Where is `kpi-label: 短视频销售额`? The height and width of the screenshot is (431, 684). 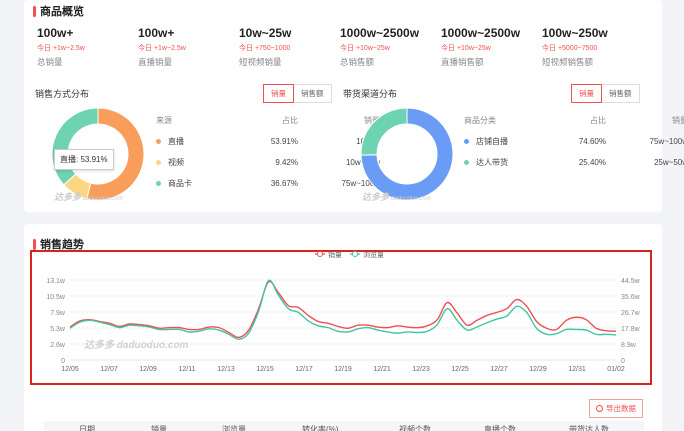
kpi-label: 短视频销售额 is located at coordinates (568, 62).